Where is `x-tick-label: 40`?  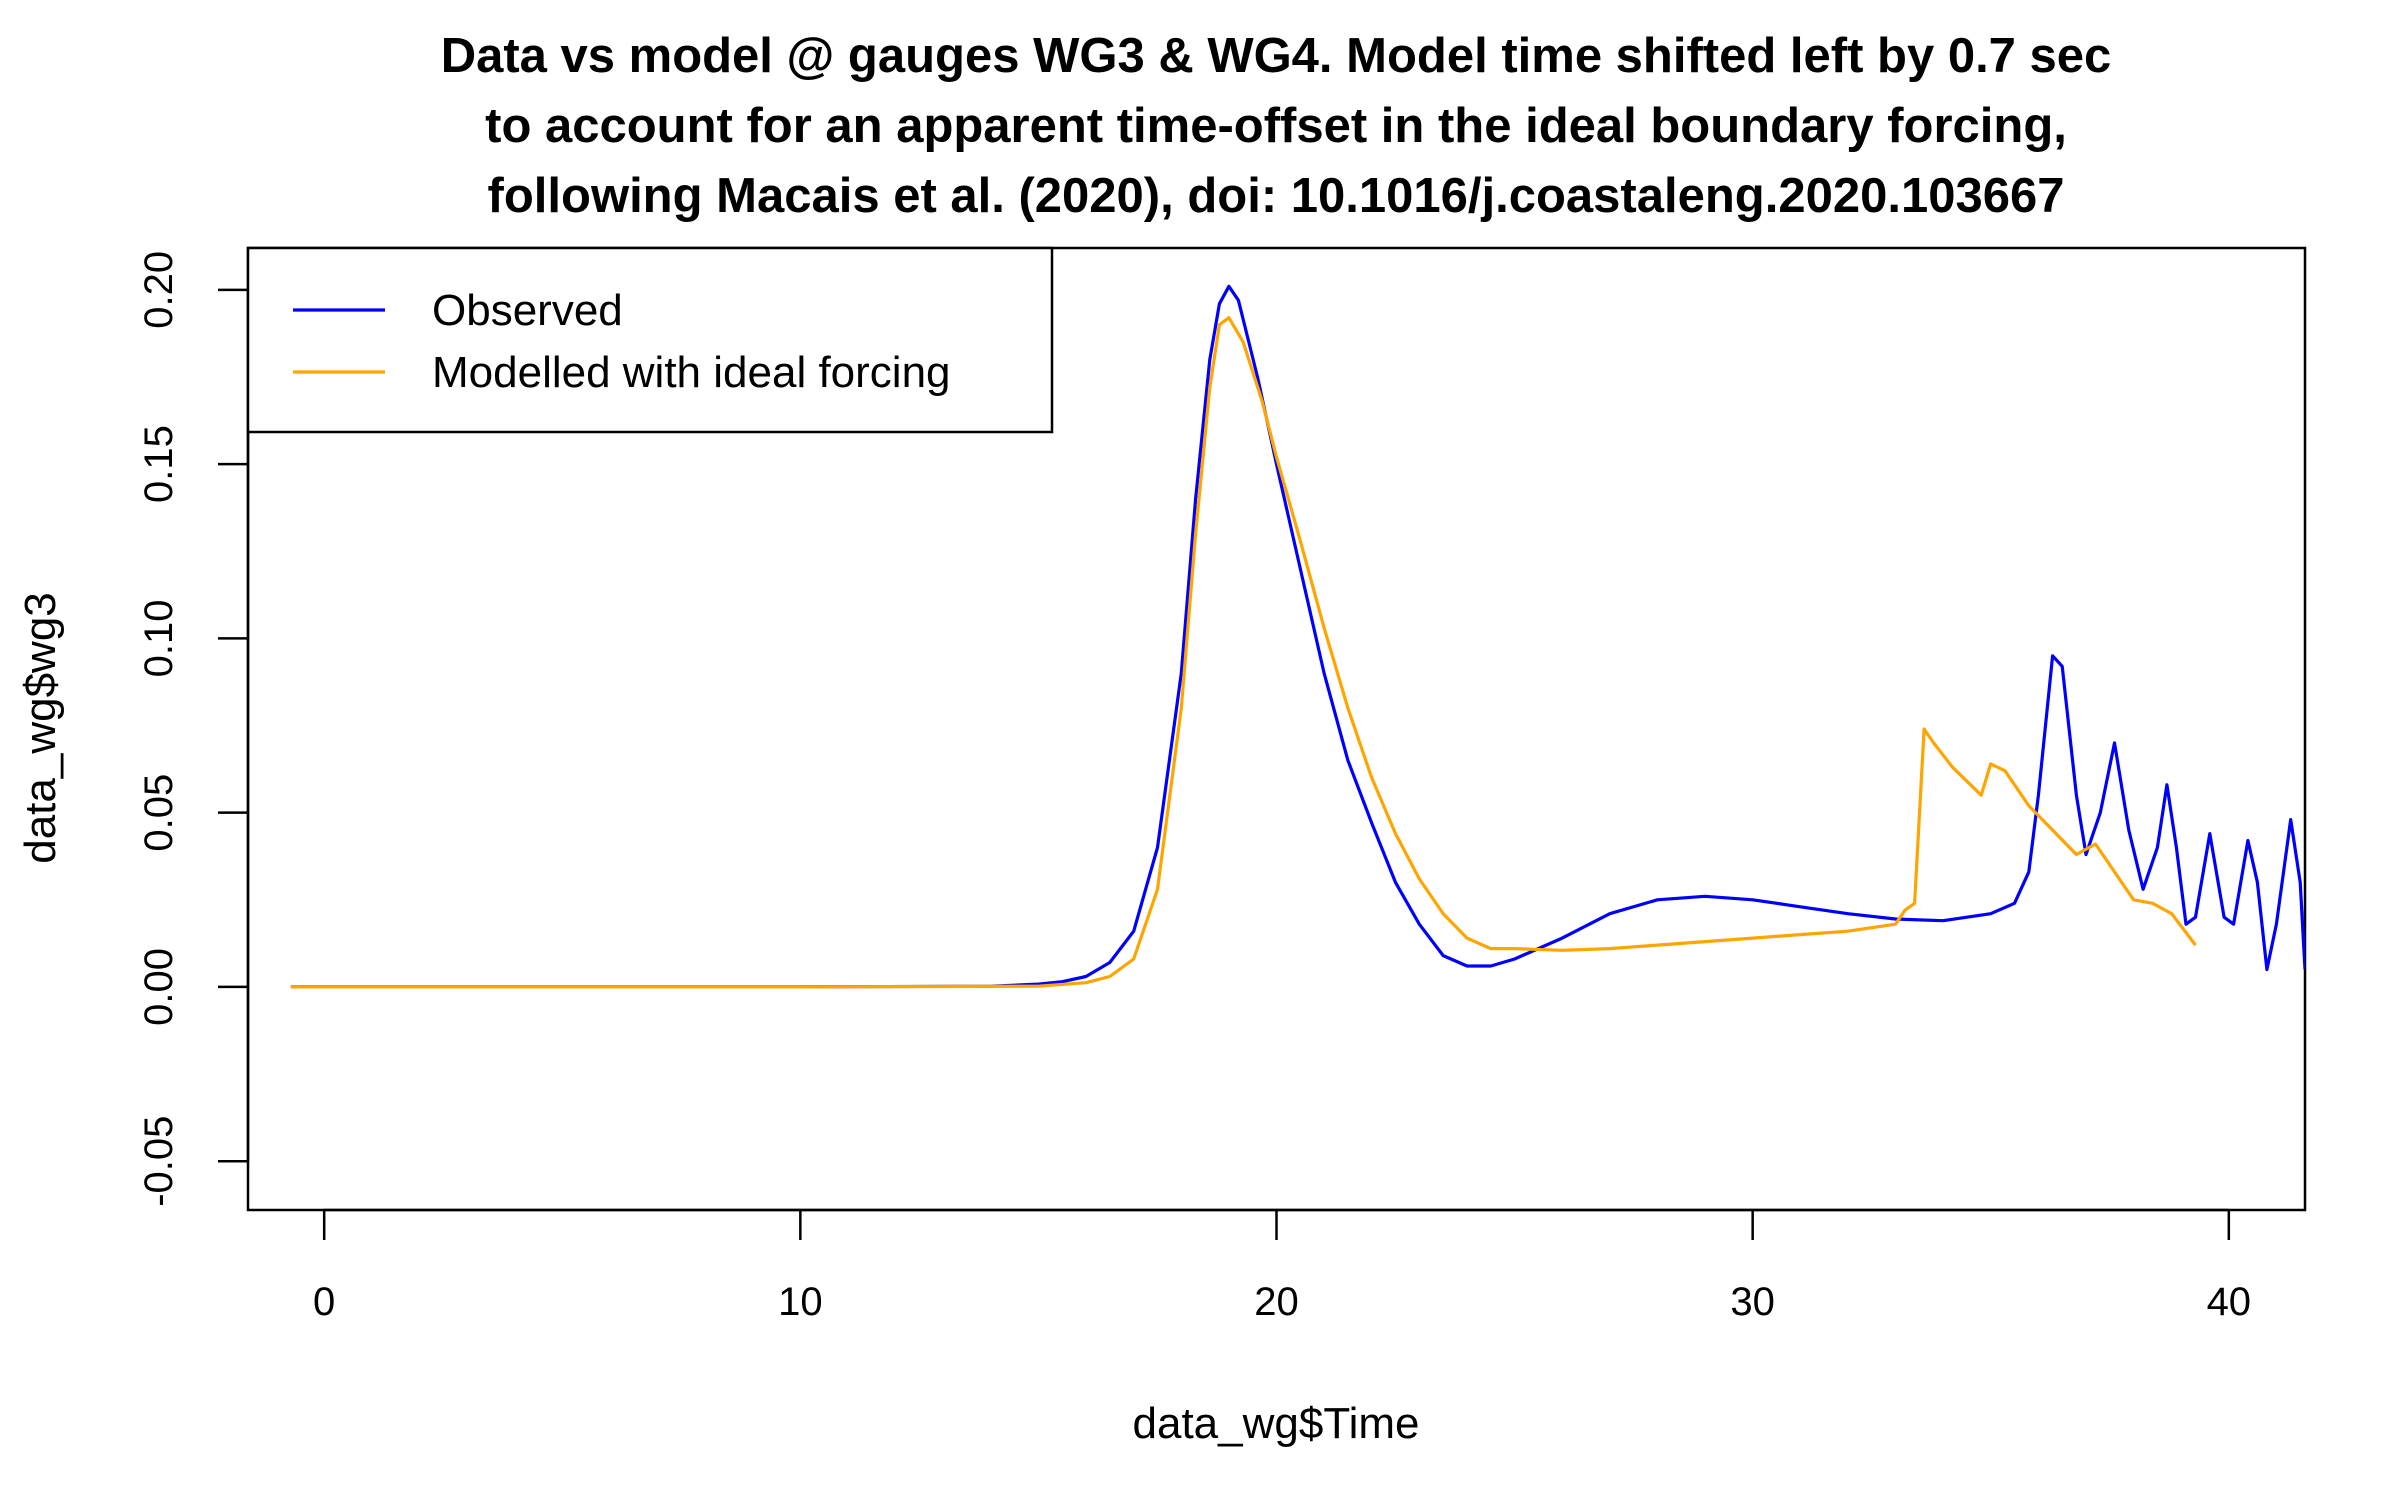 x-tick-label: 40 is located at coordinates (2229, 1302).